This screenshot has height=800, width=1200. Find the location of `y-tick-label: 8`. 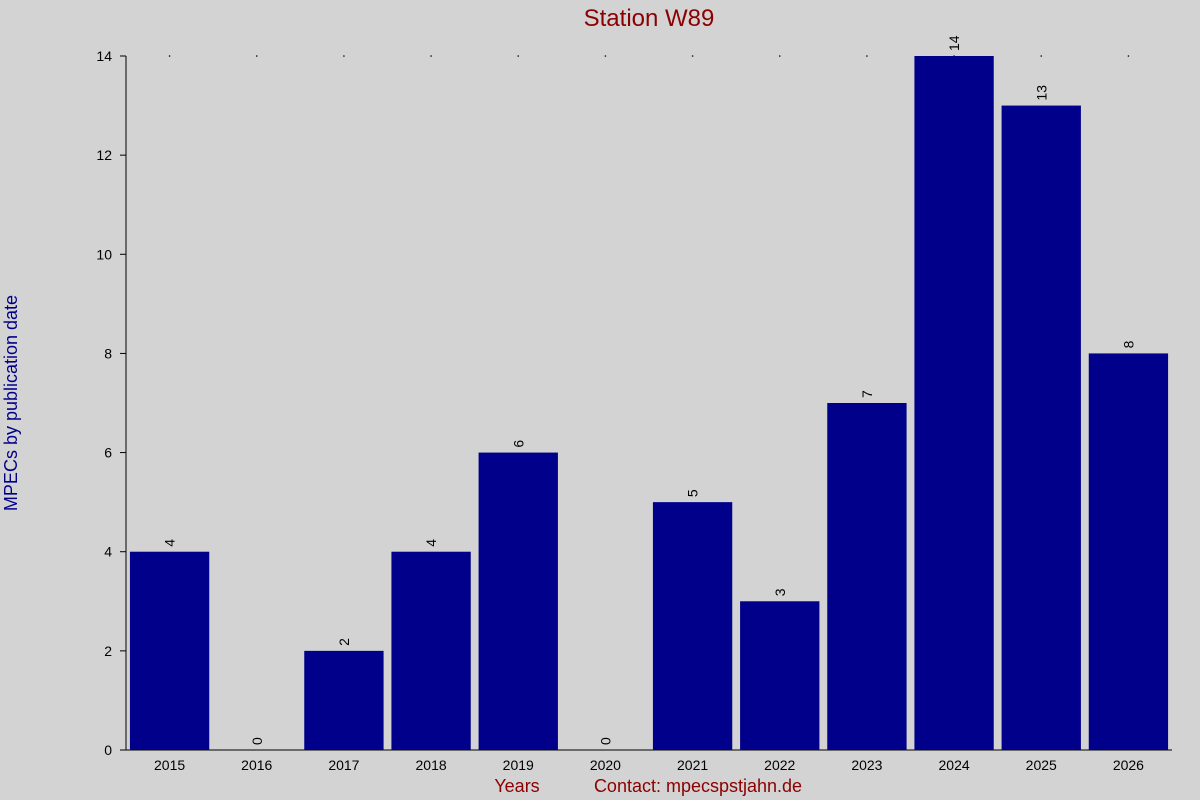

y-tick-label: 8 is located at coordinates (108, 353).